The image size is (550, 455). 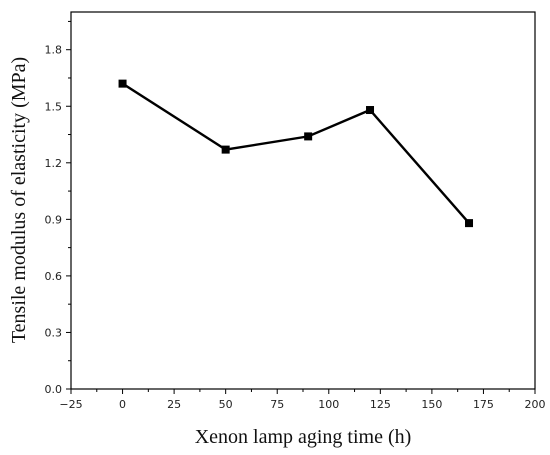 I want to click on x-tick-label: 50, so click(x=226, y=404).